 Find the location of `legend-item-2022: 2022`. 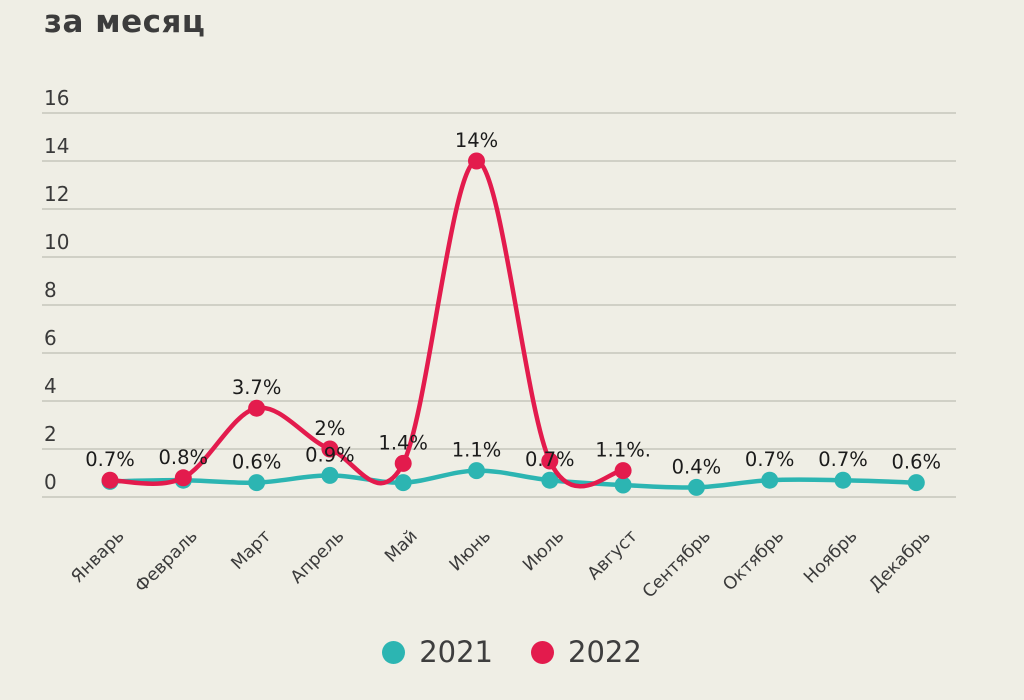

legend-item-2022: 2022 is located at coordinates (586, 652).